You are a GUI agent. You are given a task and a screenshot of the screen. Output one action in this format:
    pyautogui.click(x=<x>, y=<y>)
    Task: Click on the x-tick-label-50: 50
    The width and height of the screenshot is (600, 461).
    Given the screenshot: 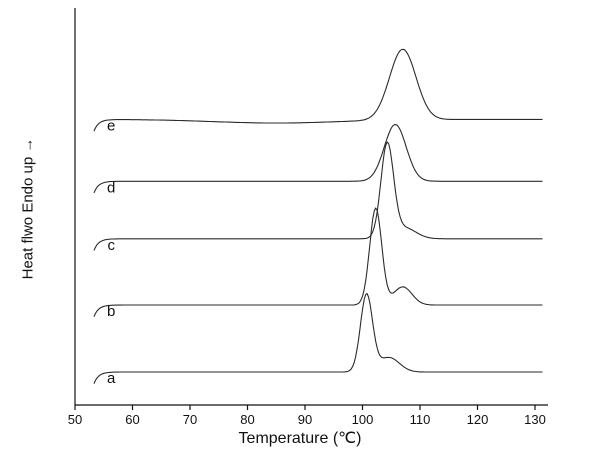 What is the action you would take?
    pyautogui.click(x=75, y=419)
    